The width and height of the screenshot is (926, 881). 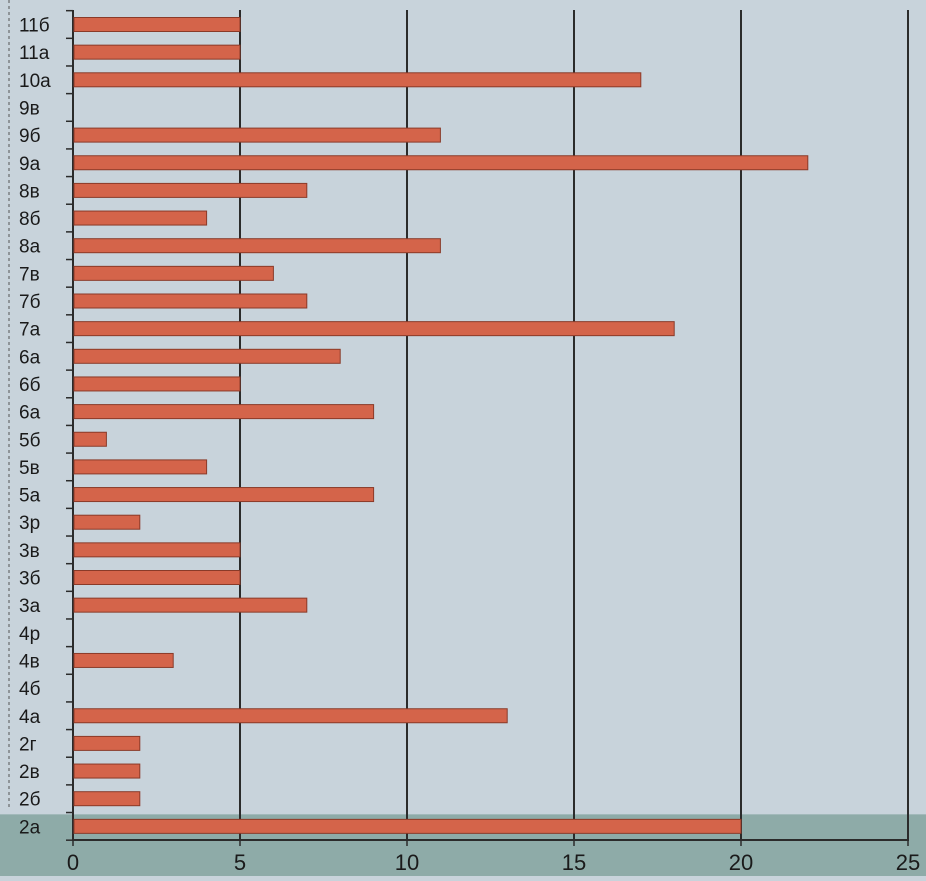 What do you see at coordinates (240, 862) in the screenshot?
I see `x-tick-label-5: 5` at bounding box center [240, 862].